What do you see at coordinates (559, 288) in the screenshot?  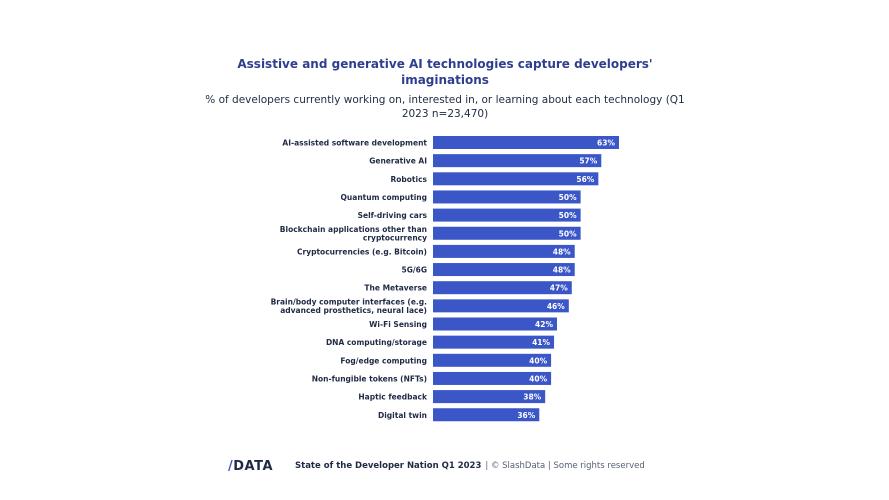 I see `bar-value-label: 47%` at bounding box center [559, 288].